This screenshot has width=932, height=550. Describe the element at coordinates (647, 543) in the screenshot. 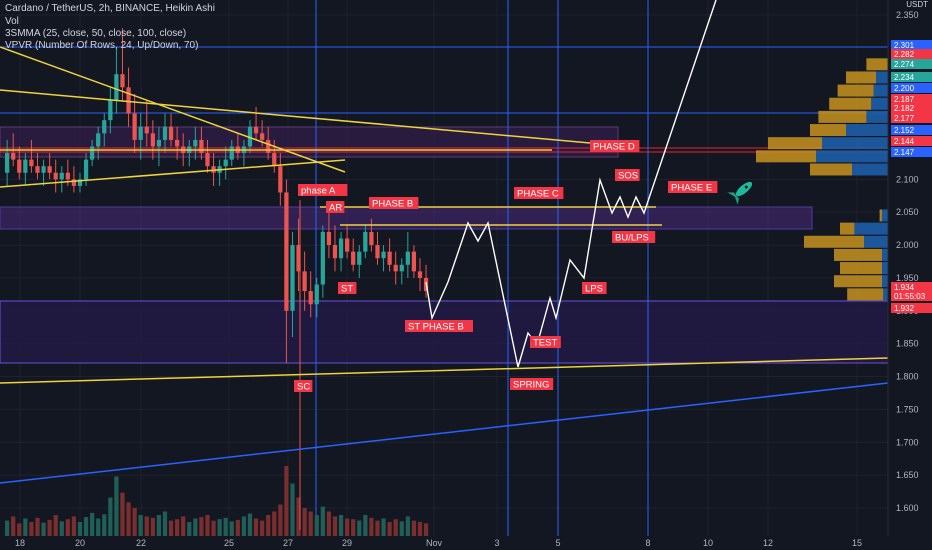

I see `x-tick-label: 8` at that location.